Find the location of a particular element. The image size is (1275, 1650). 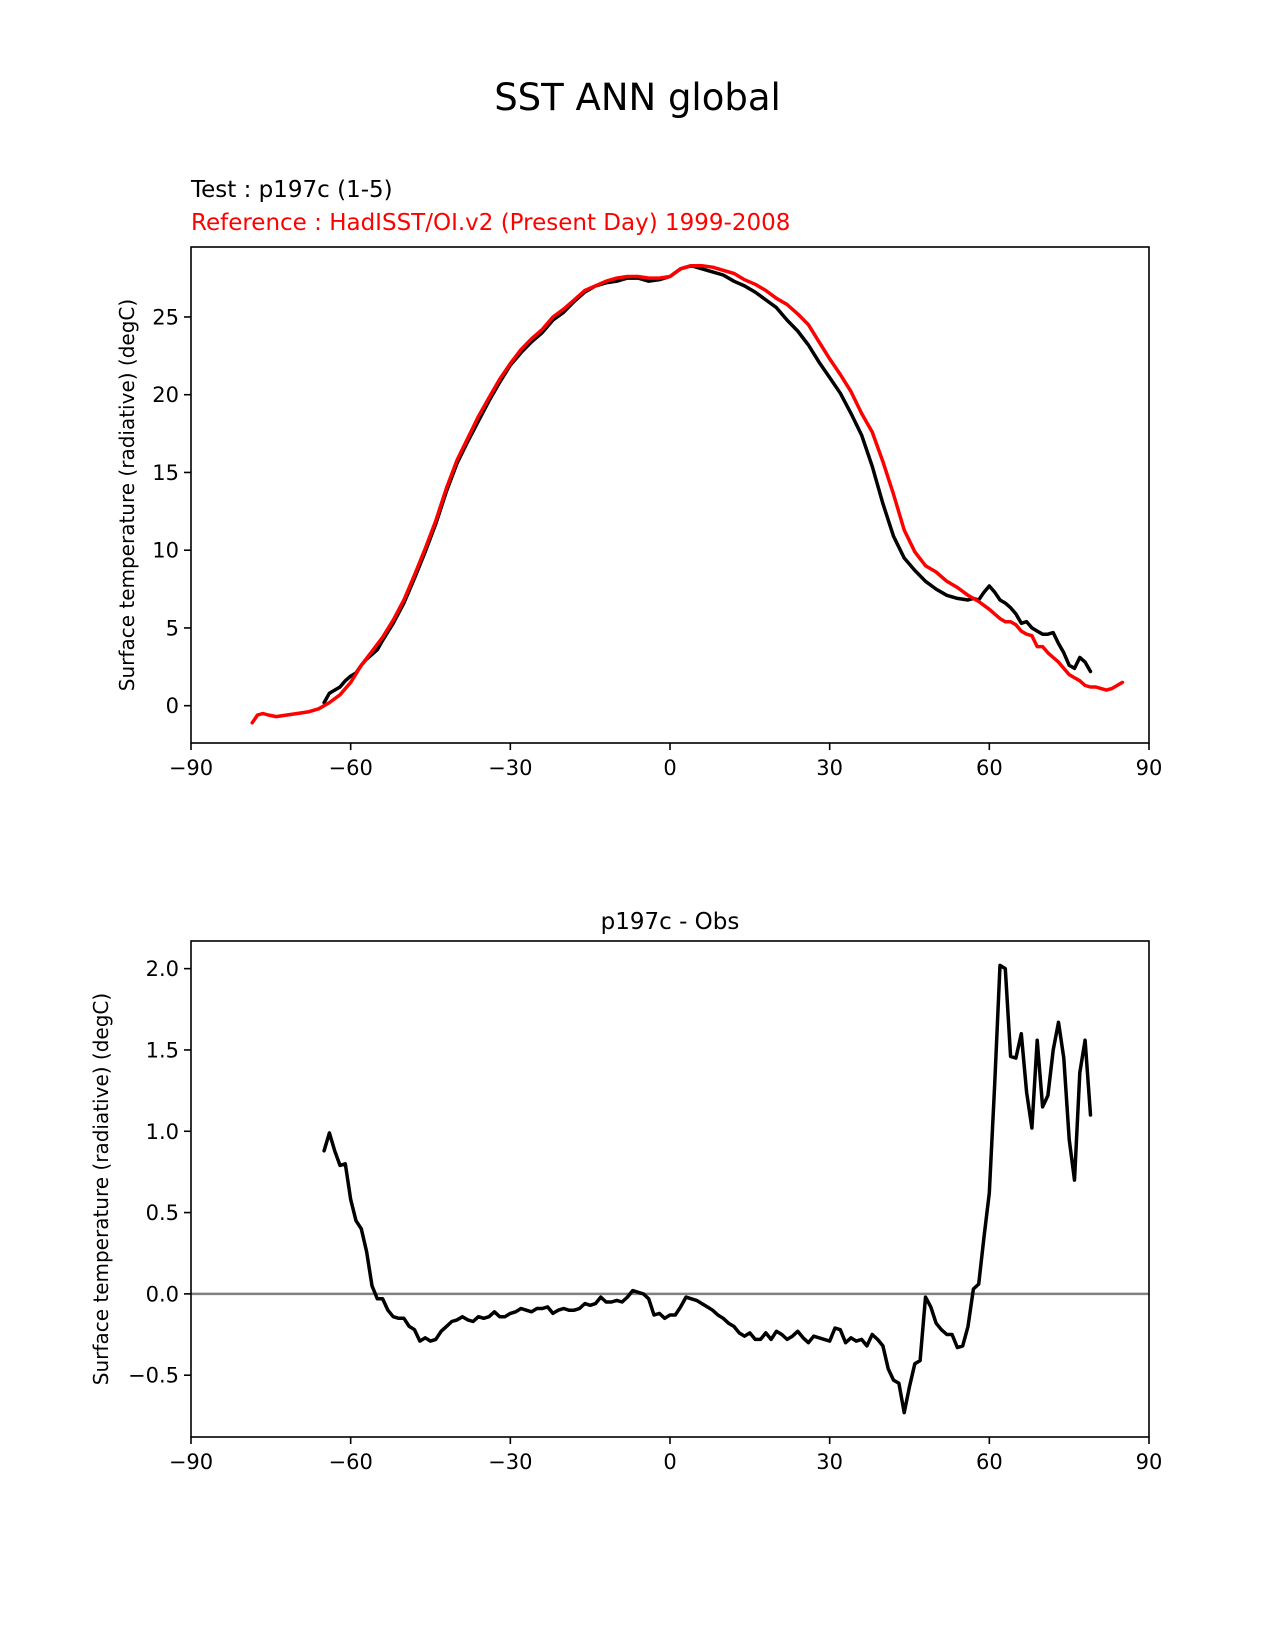

difference-panel-x-tick-label: −30 is located at coordinates (510, 1462).